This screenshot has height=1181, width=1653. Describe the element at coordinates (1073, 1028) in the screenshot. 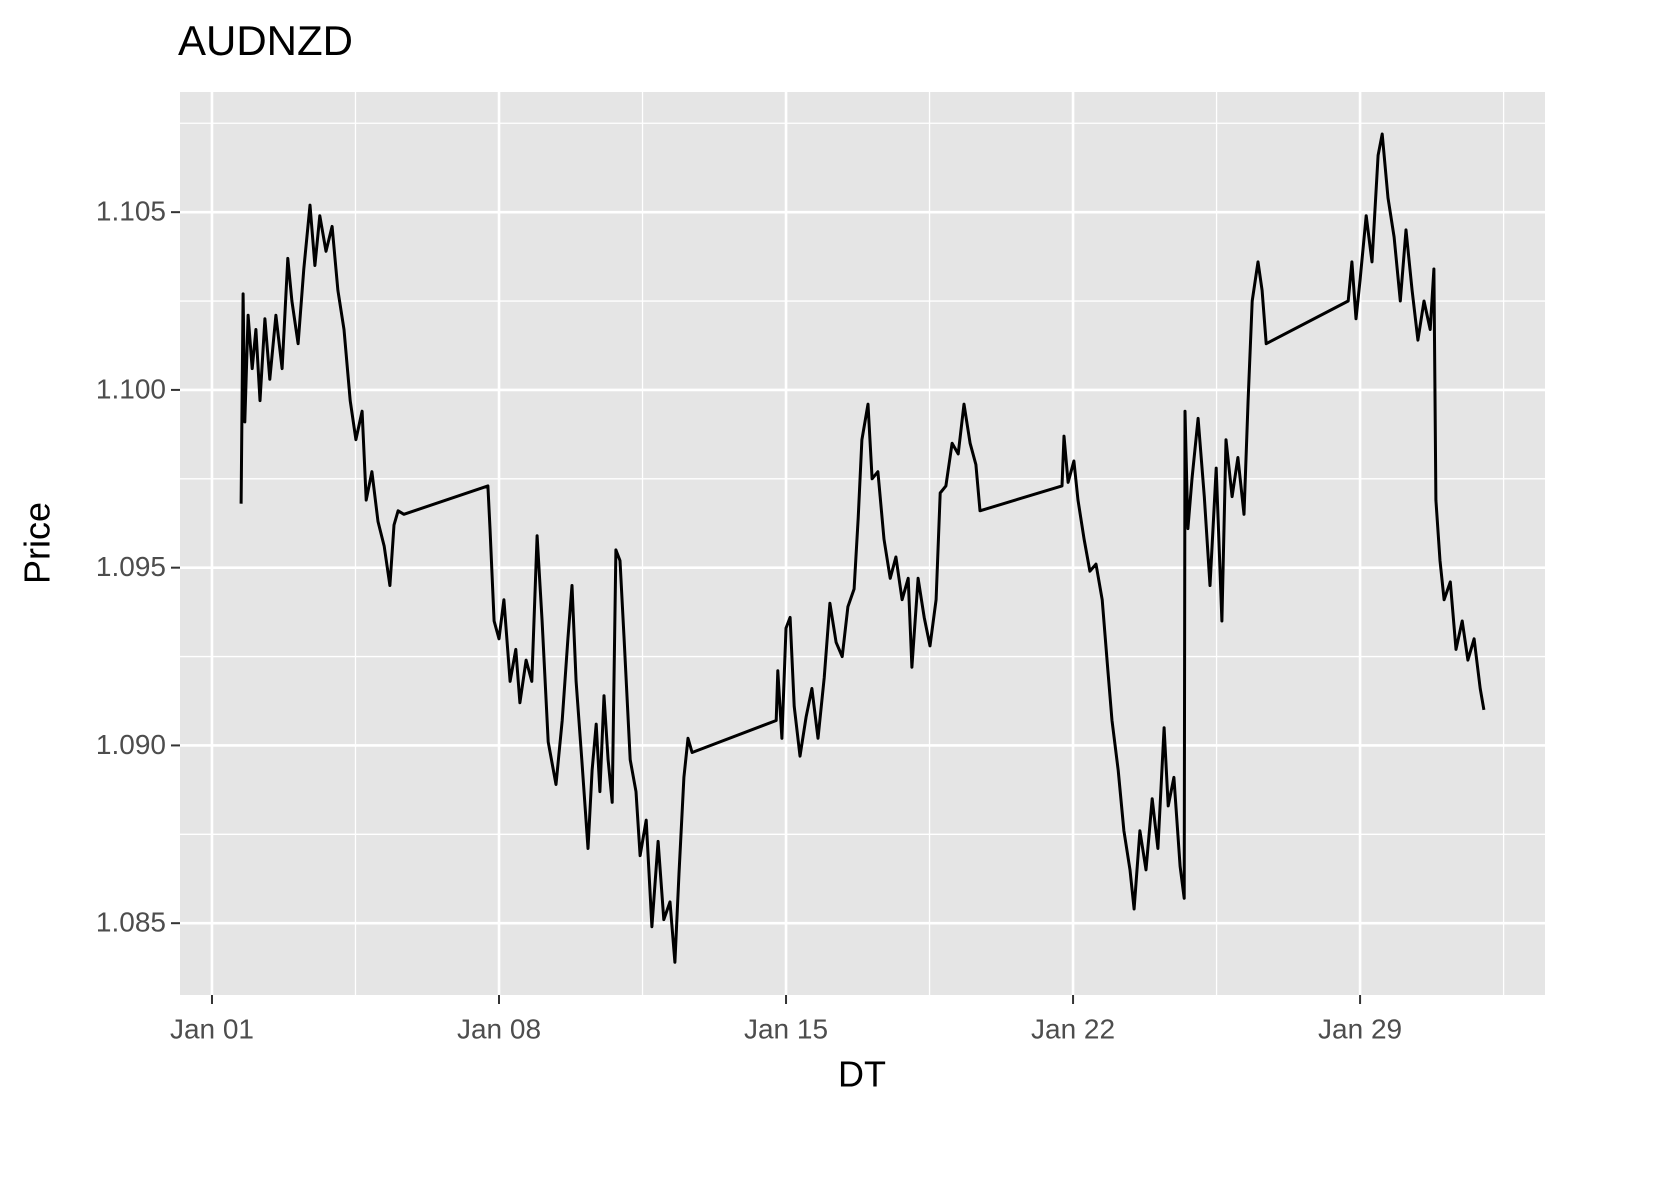

I see `x-tick-label: Jan 22` at that location.